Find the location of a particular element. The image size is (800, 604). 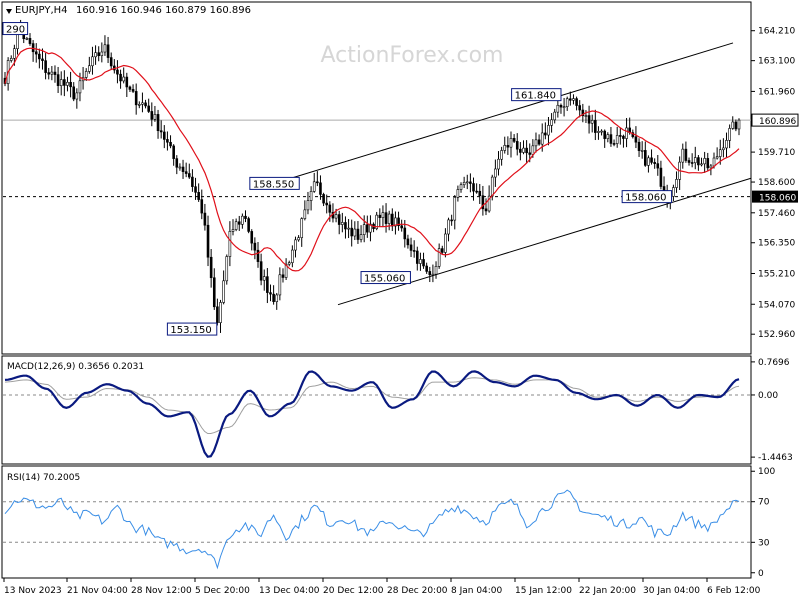

time-axis-label: 30 Jan 04:00 is located at coordinates (671, 591).